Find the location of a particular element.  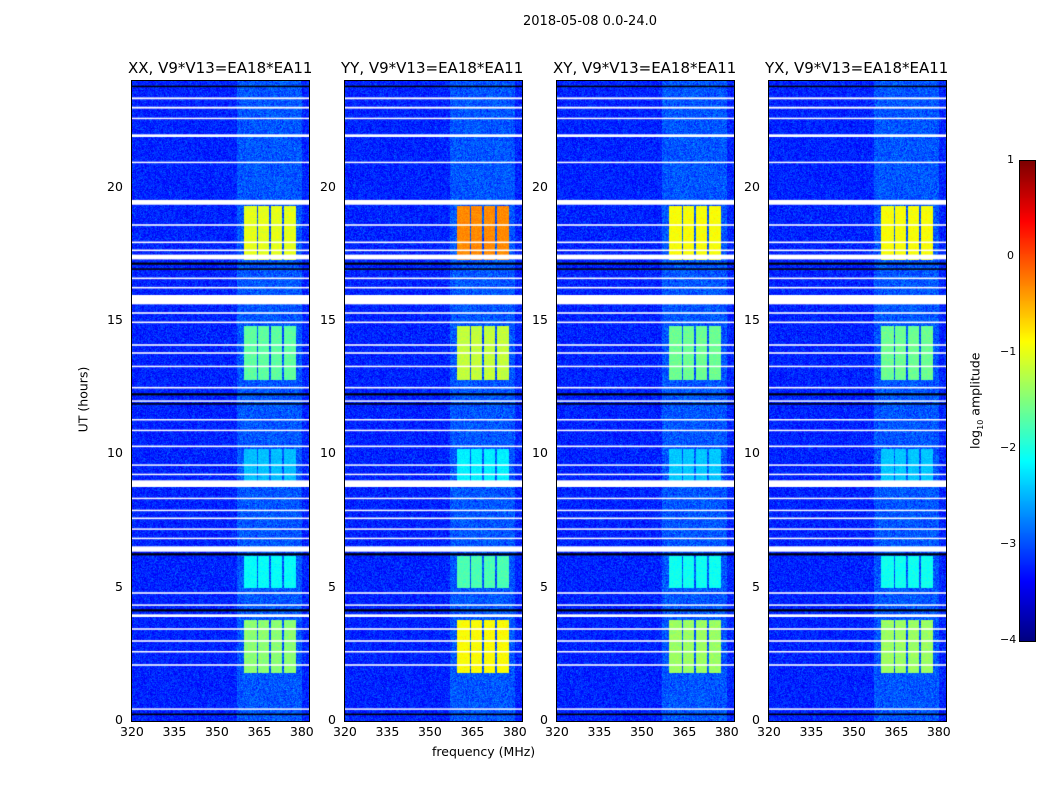

colorbar-tick-label: −4 is located at coordinates (1008, 639).